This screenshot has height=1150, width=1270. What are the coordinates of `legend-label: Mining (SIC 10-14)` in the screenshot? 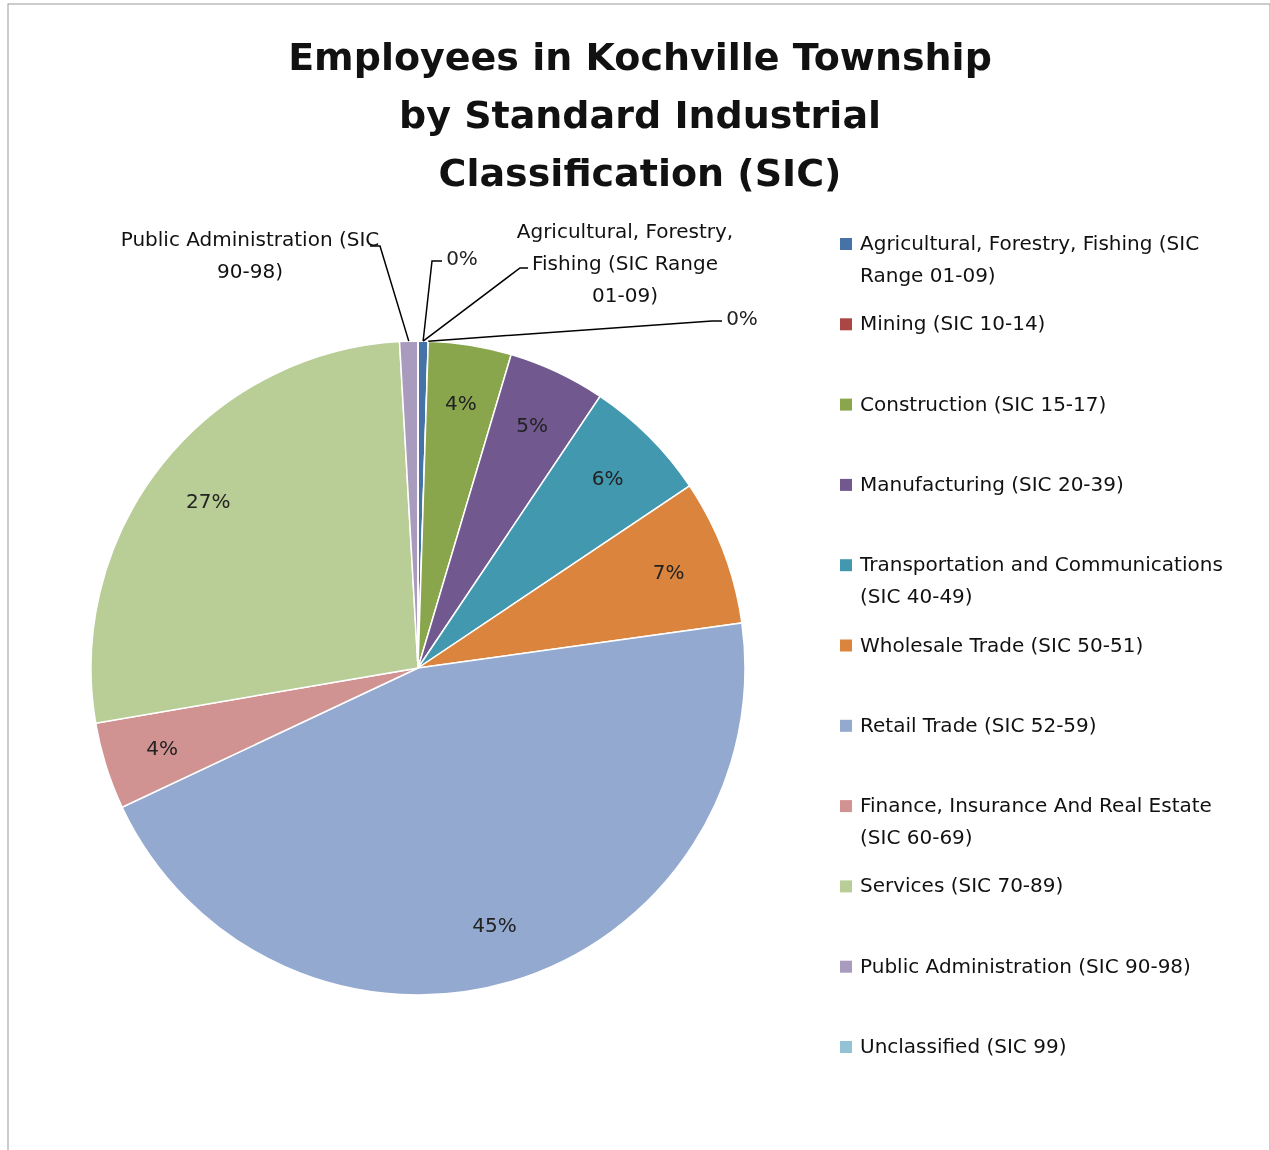 It's located at (953, 323).